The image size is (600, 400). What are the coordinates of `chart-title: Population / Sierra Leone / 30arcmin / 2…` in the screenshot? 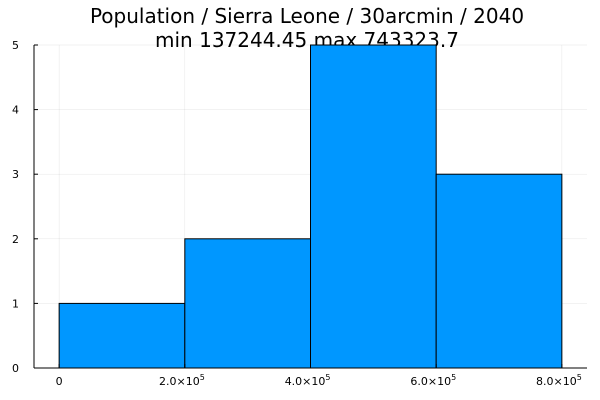 It's located at (307, 16).